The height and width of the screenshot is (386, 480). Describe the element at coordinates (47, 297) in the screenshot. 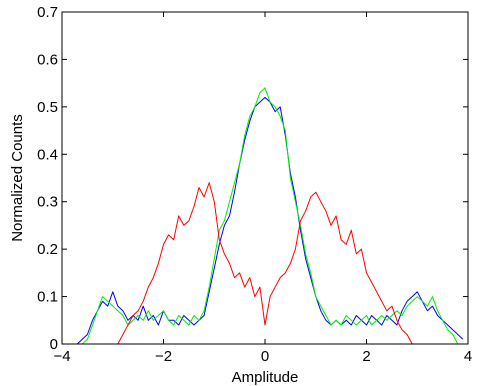

I see `y-tick-label: 0.1` at that location.